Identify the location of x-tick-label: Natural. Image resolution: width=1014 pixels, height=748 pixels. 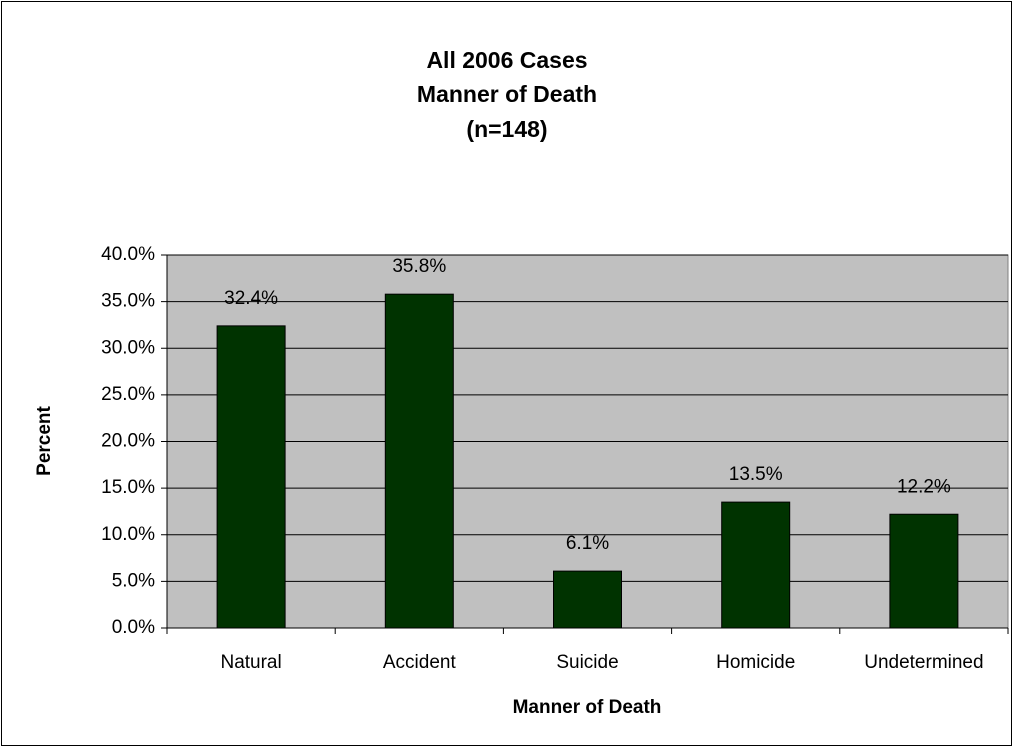
(250, 662).